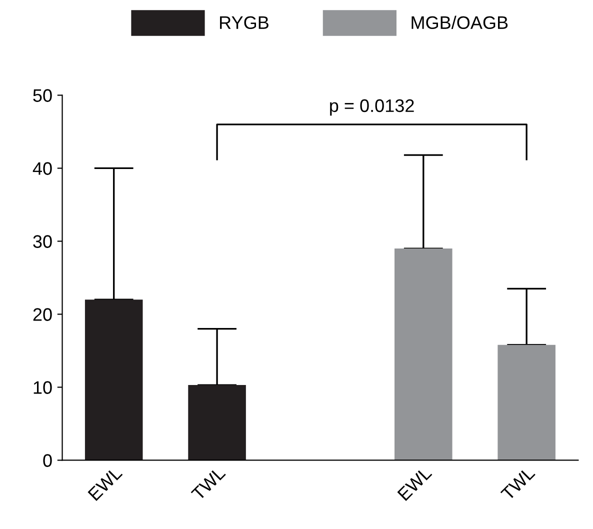 This screenshot has width=593, height=529. Describe the element at coordinates (460, 23) in the screenshot. I see `legend-label: MGB/OAGB` at that location.